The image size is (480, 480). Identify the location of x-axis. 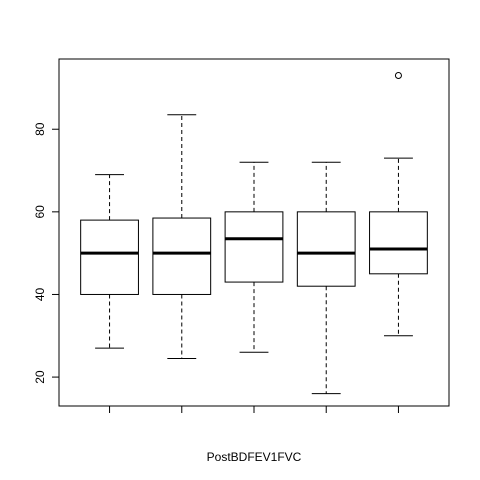
(254, 409).